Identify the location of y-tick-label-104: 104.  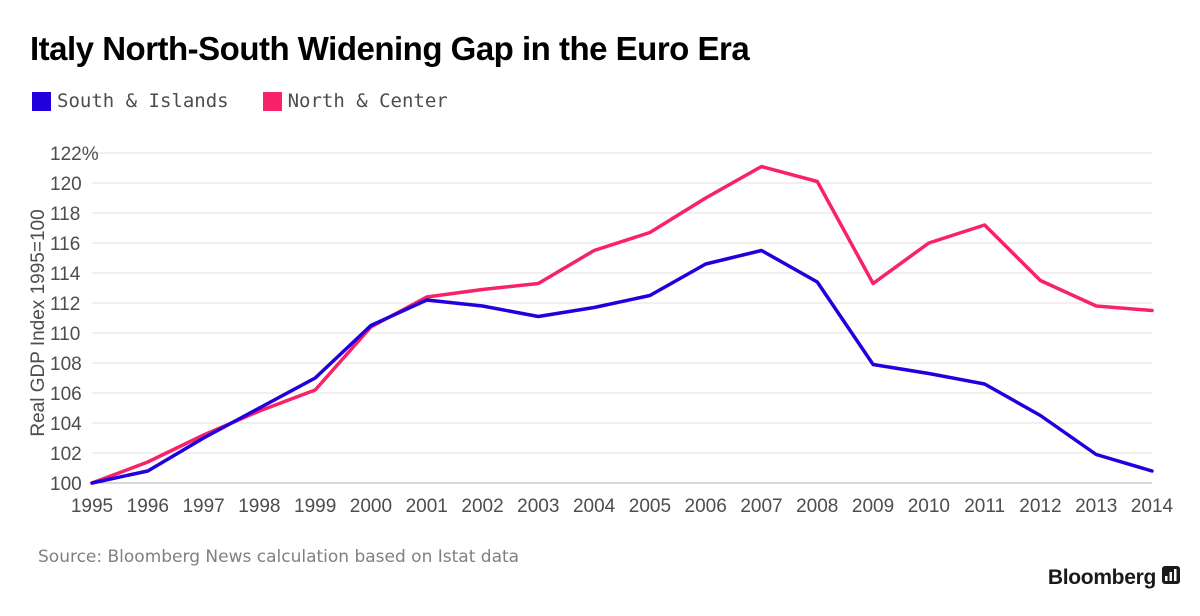
(66, 424).